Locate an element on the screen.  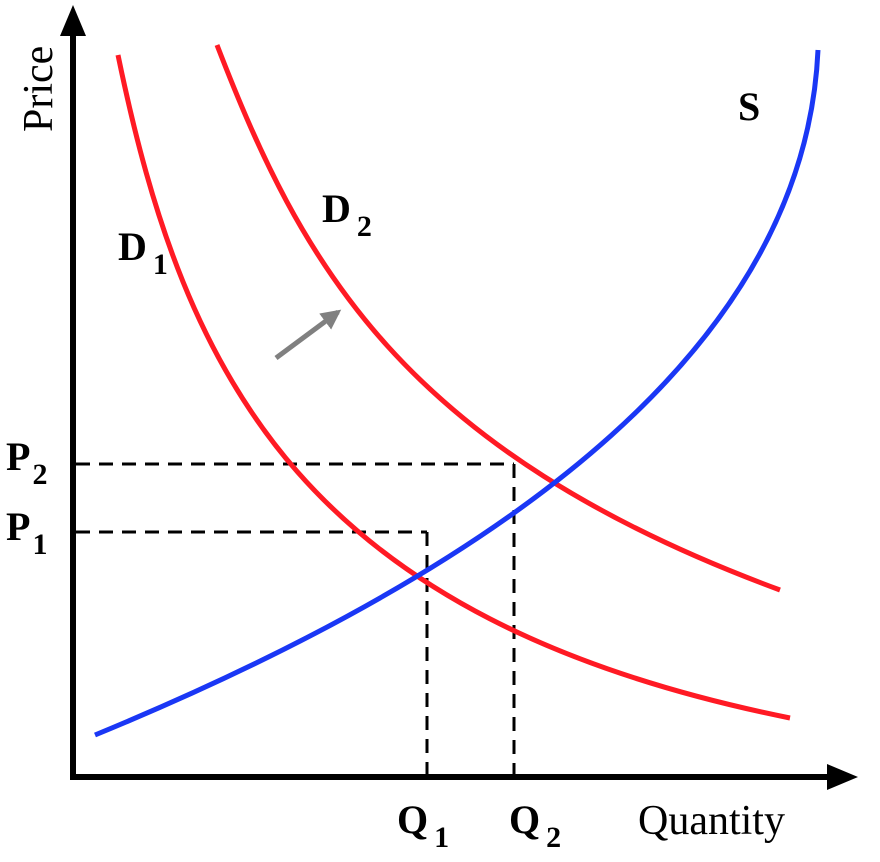
supply-label: S is located at coordinates (749, 106).